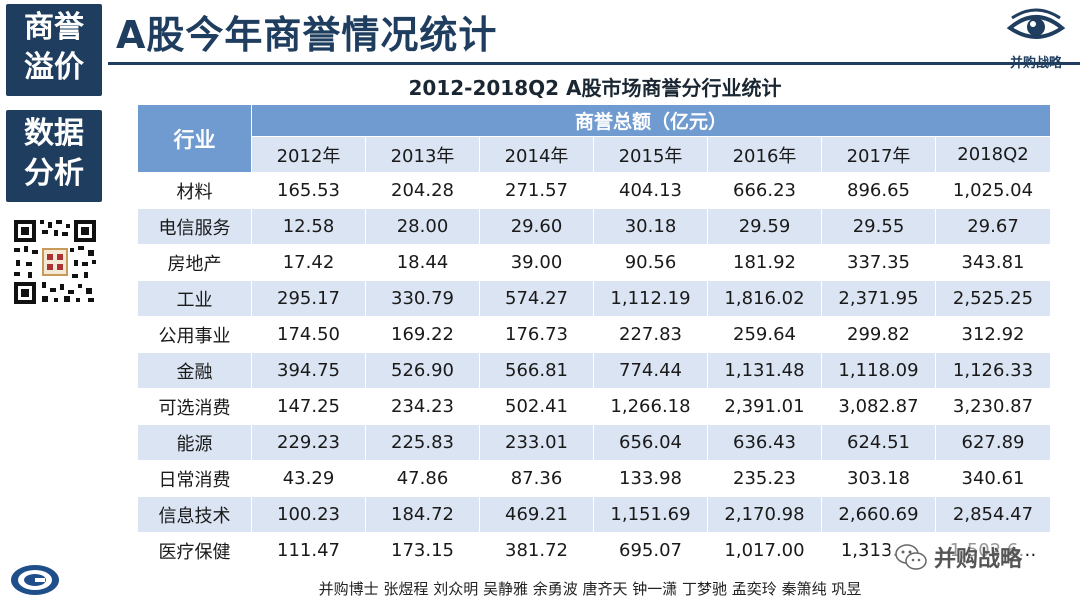  Describe the element at coordinates (55, 262) in the screenshot. I see `qr-code-icon` at that location.